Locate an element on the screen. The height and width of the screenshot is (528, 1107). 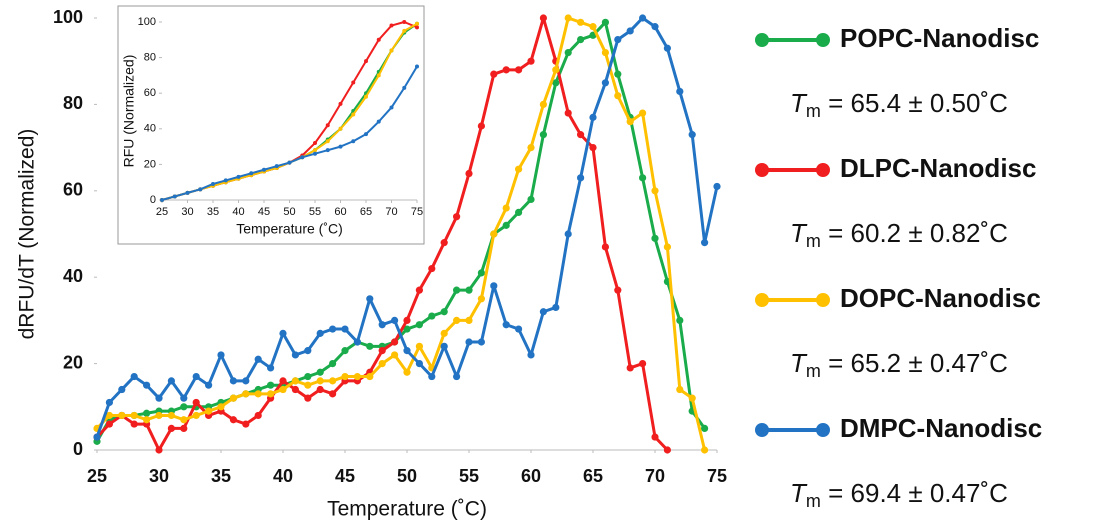
tm-subscript: m is located at coordinates (813, 501).